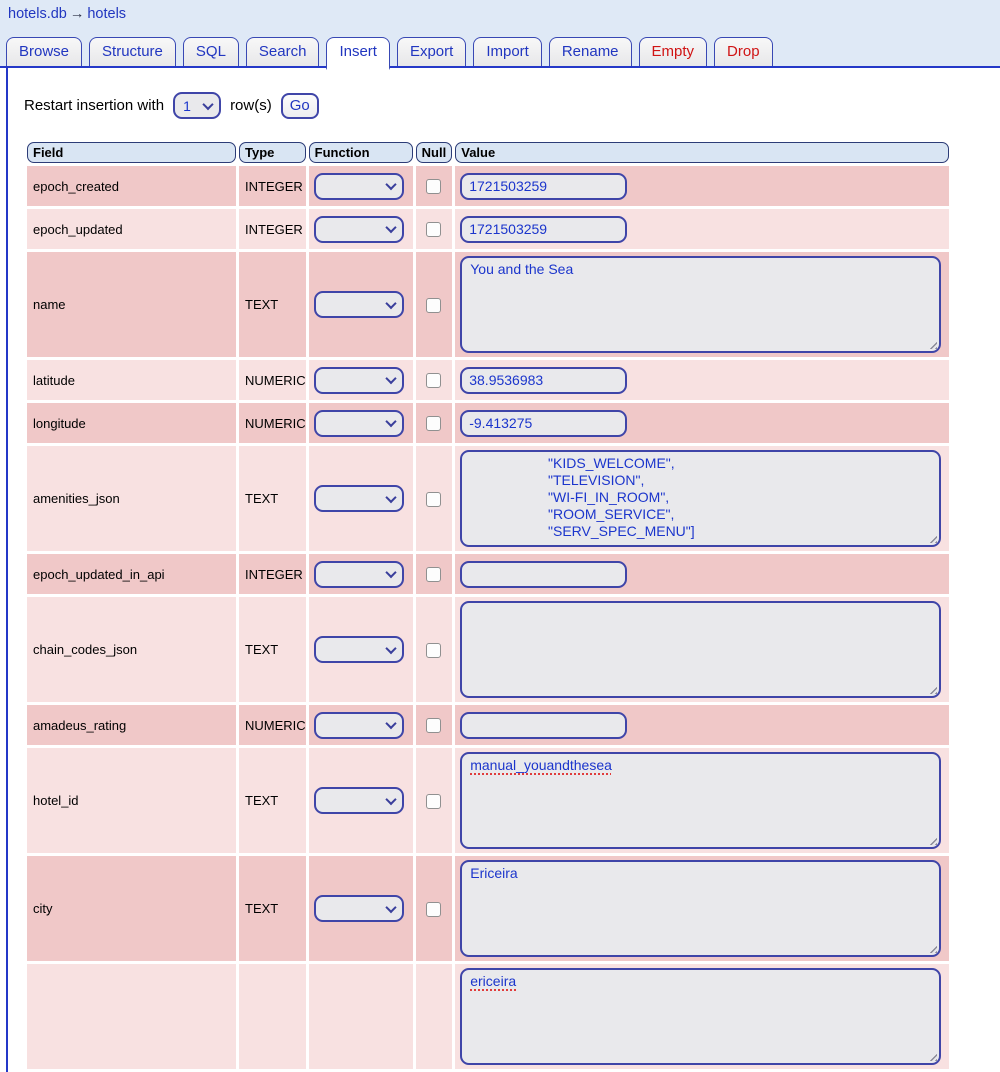 The image size is (1000, 1072). What do you see at coordinates (743, 51) in the screenshot?
I see `tab-drop: Drop` at bounding box center [743, 51].